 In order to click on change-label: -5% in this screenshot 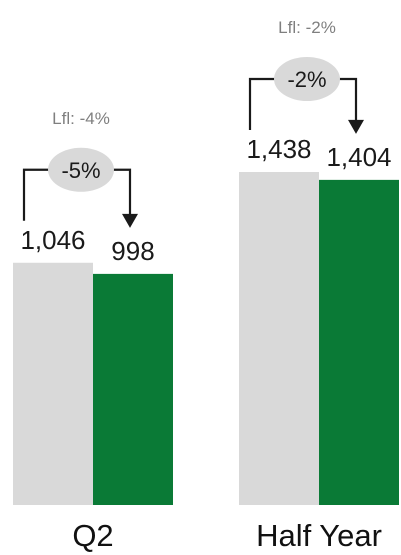, I will do `click(80, 170)`.